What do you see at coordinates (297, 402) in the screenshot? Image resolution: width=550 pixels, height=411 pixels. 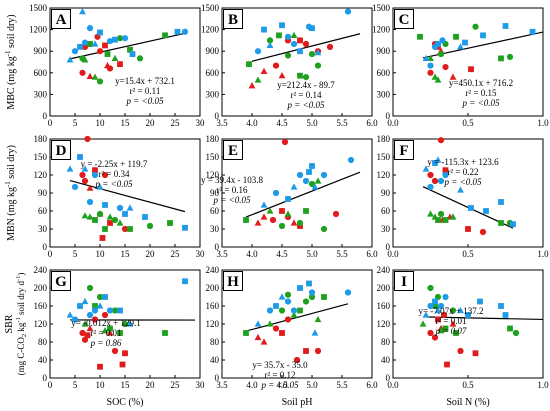 I see `x-axis-label: Soil pH` at bounding box center [297, 402].